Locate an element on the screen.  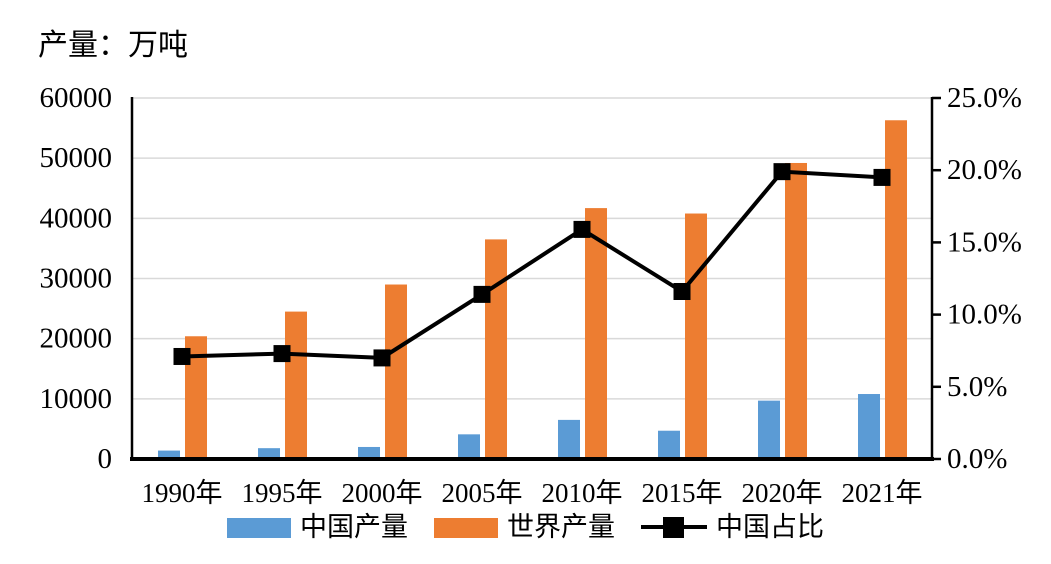
legend: 中国产量 世界产量 中国占比 is located at coordinates (525, 527).